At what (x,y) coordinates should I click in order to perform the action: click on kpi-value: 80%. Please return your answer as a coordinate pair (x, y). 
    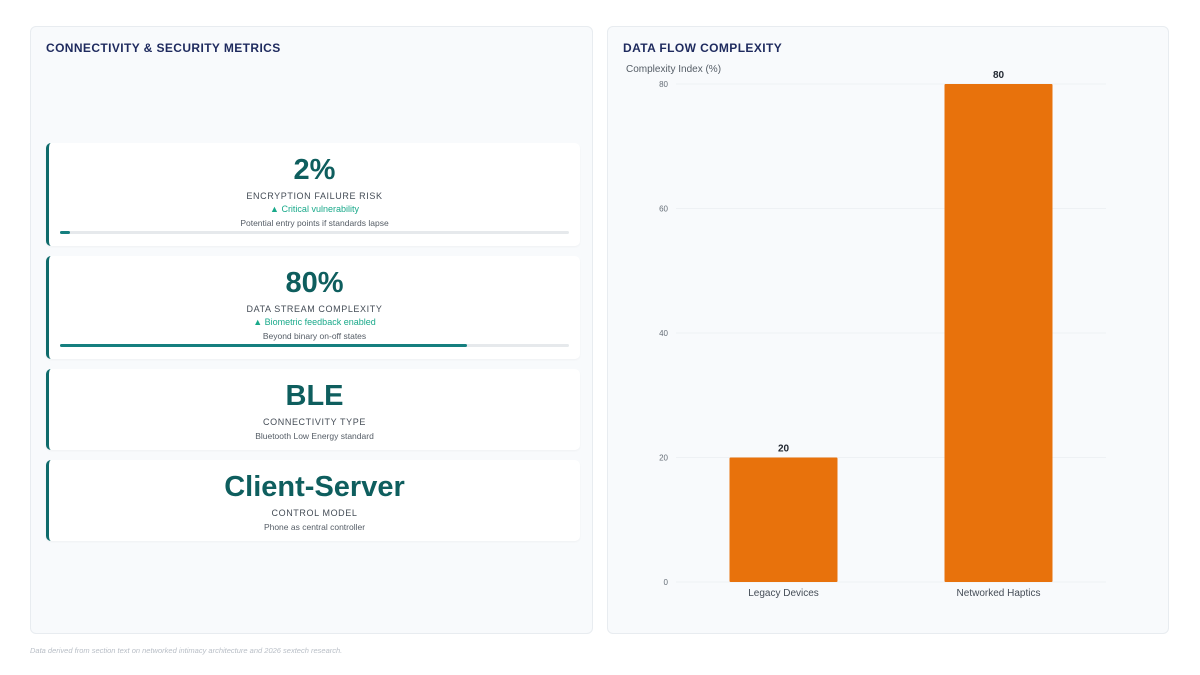
    Looking at the image, I should click on (314, 283).